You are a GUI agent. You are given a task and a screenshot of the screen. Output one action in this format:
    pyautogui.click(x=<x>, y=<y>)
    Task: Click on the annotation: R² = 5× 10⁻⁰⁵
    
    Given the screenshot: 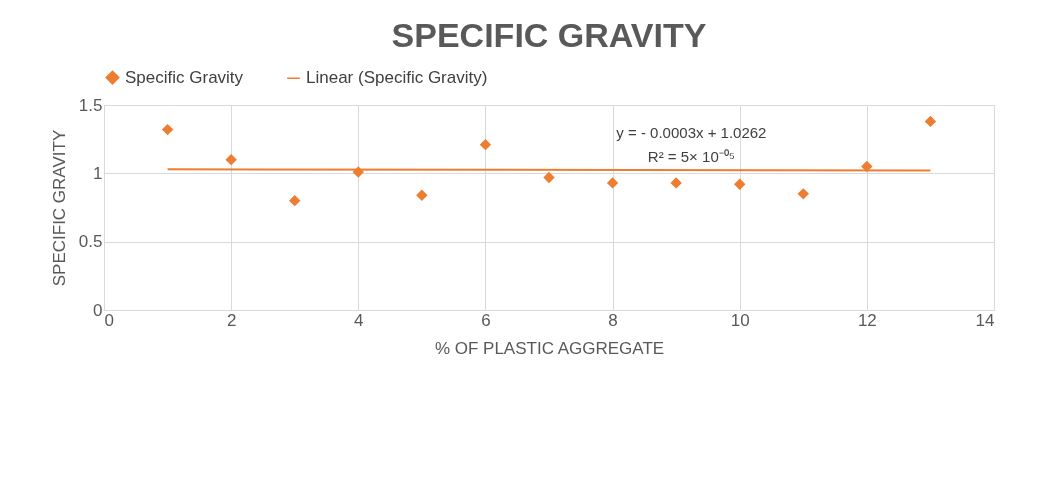 What is the action you would take?
    pyautogui.click(x=691, y=156)
    